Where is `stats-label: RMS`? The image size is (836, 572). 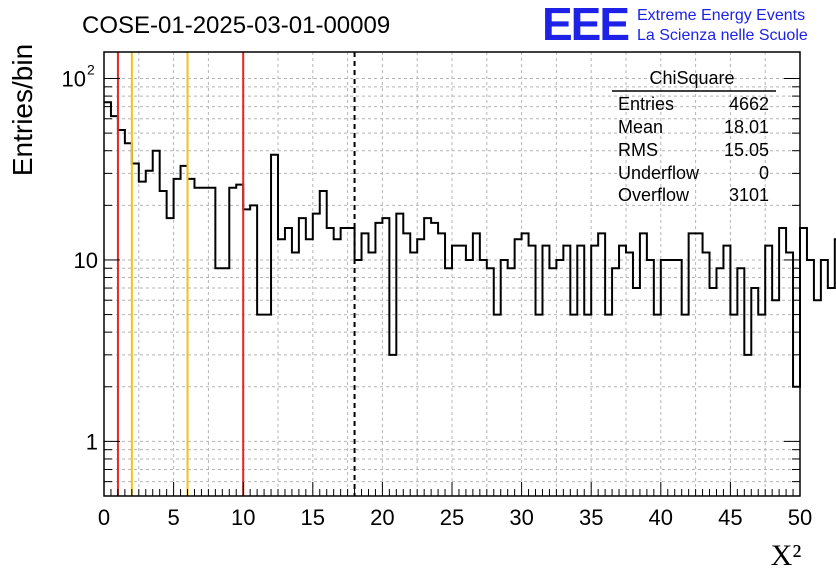 stats-label: RMS is located at coordinates (638, 150).